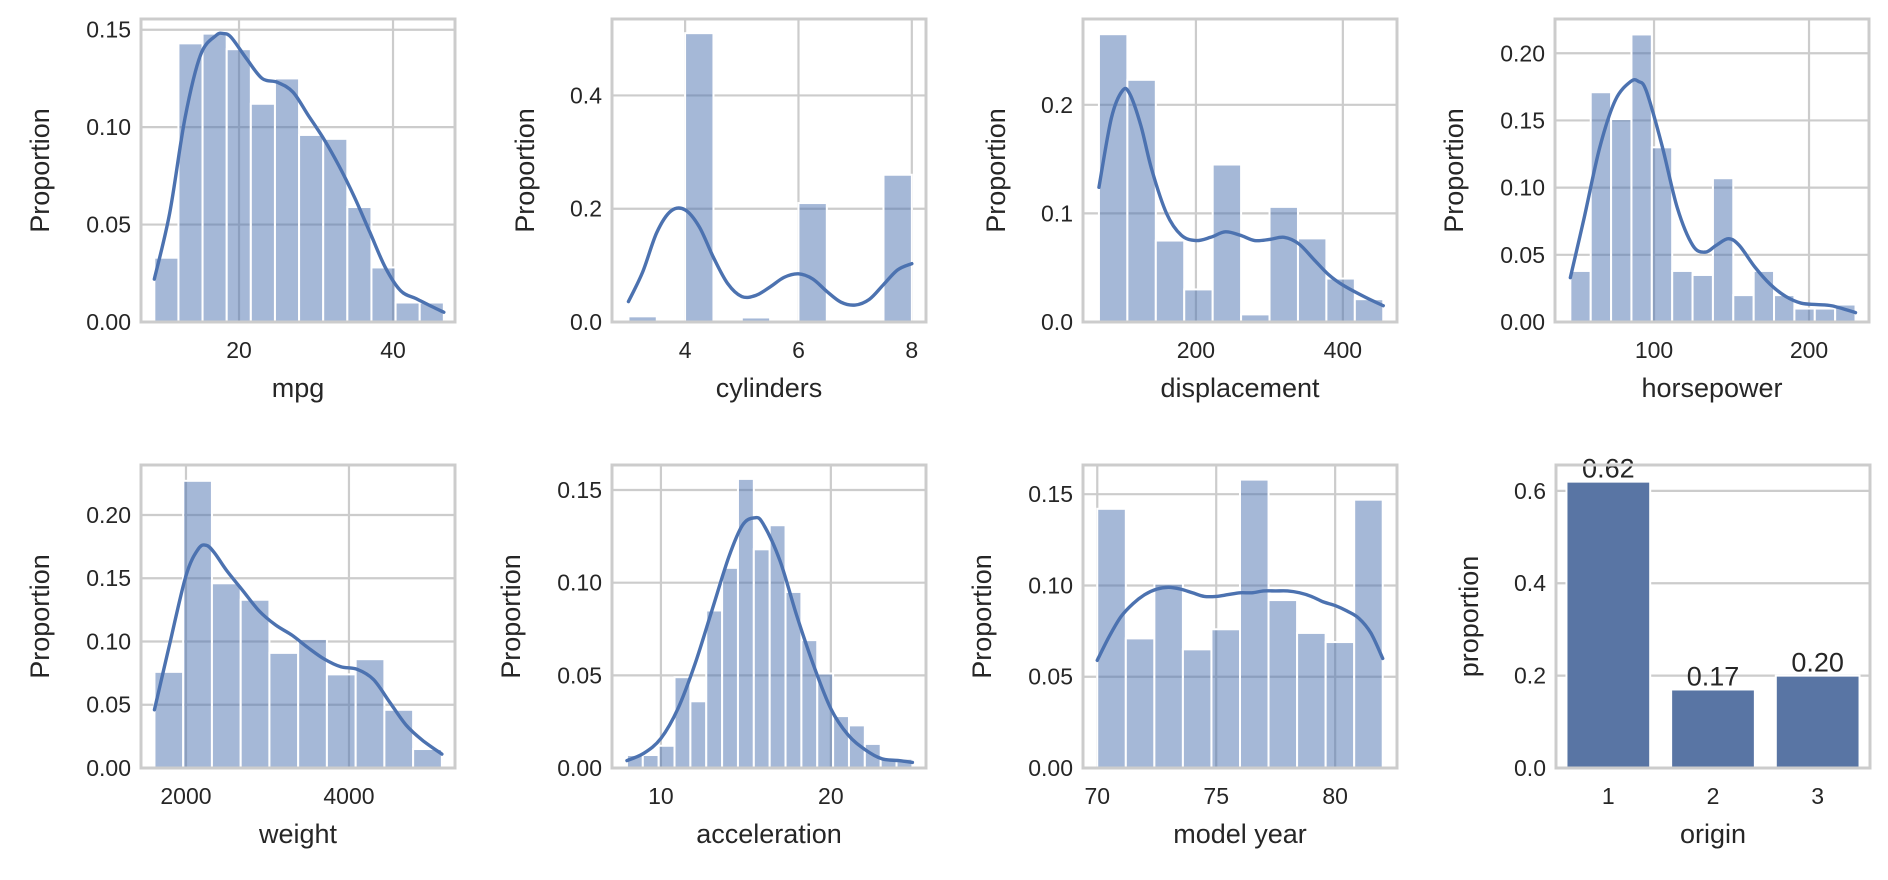  Describe the element at coordinates (1057, 213) in the screenshot. I see `y-tick-label: 0.1` at that location.